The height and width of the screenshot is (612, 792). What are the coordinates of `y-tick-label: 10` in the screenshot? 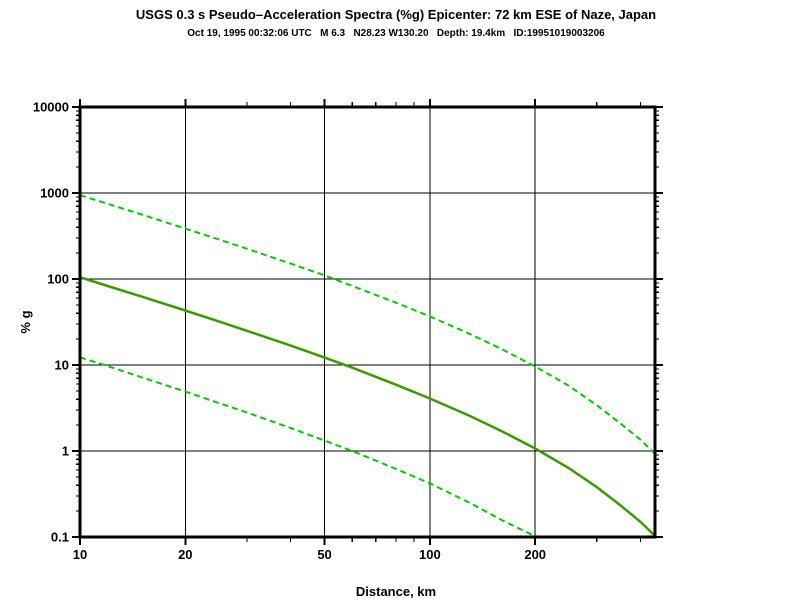 It's located at (62, 365).